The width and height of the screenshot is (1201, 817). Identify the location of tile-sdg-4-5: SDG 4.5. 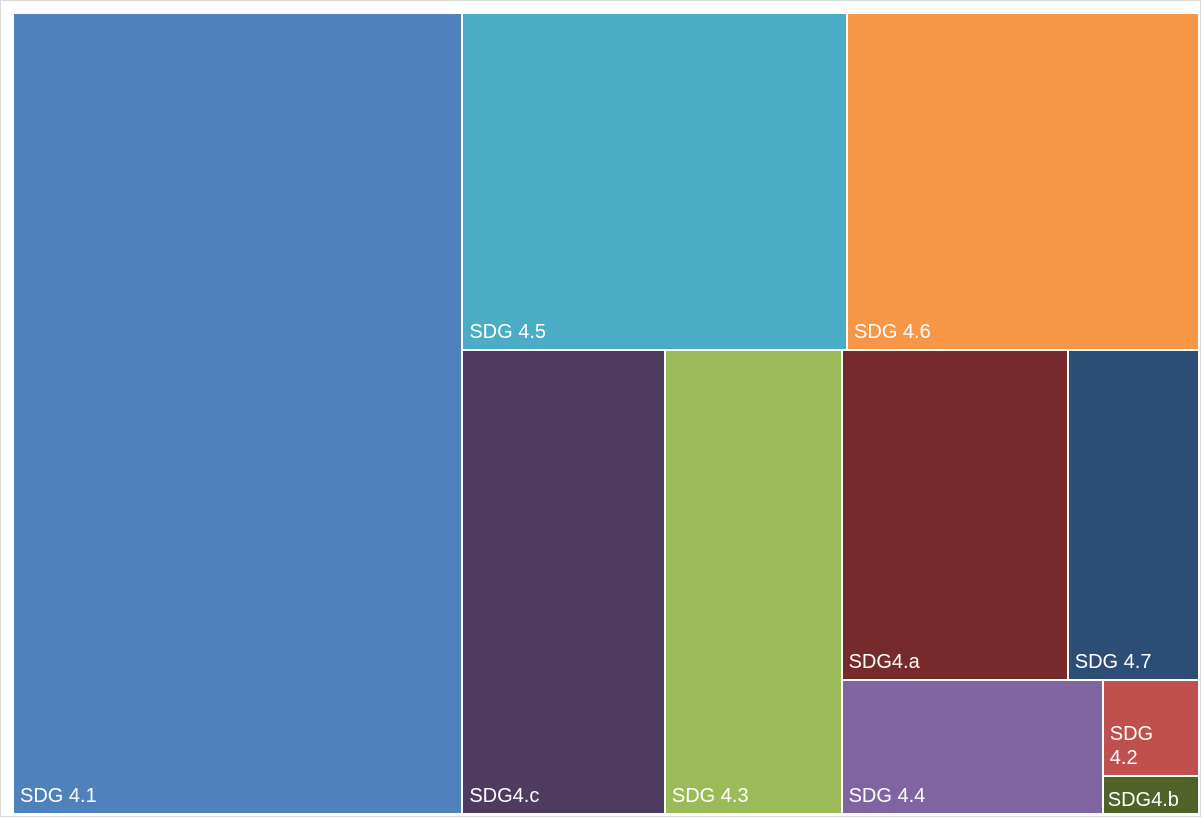
(655, 182).